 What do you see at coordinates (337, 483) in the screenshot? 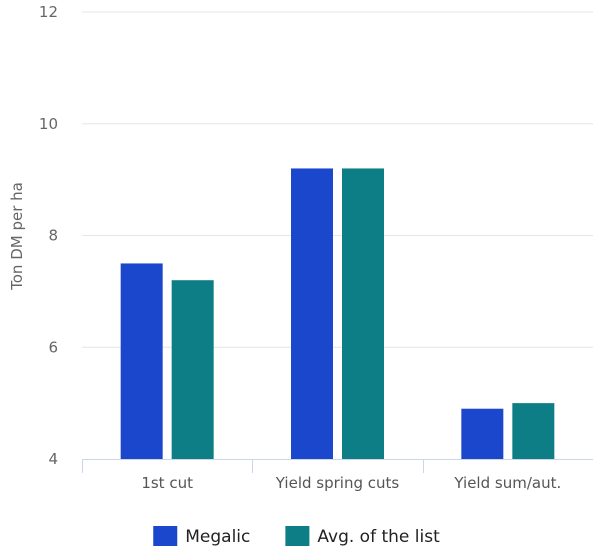
I see `x-tick-label-1: Yield spring cuts` at bounding box center [337, 483].